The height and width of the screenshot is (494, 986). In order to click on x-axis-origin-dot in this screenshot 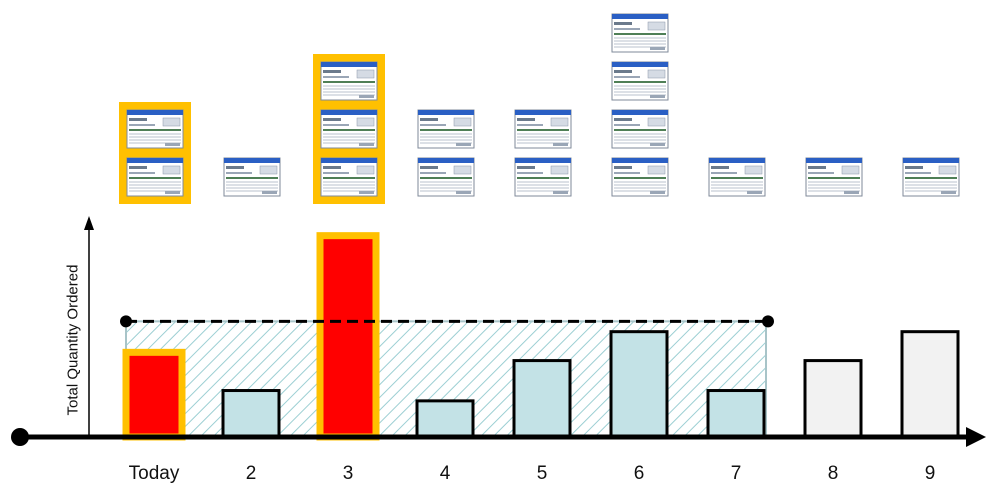, I will do `click(20, 437)`.